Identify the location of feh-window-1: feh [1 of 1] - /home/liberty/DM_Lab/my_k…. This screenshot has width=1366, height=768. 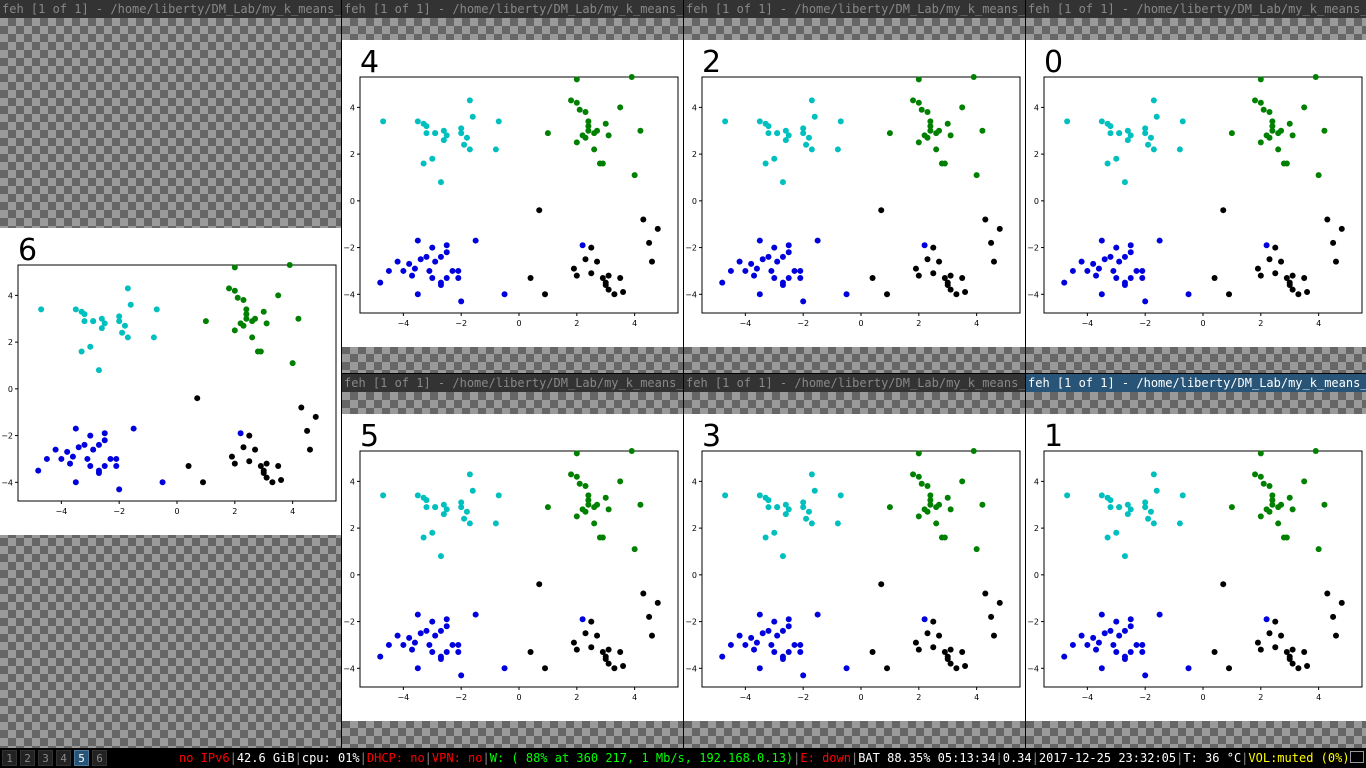
(1196, 561).